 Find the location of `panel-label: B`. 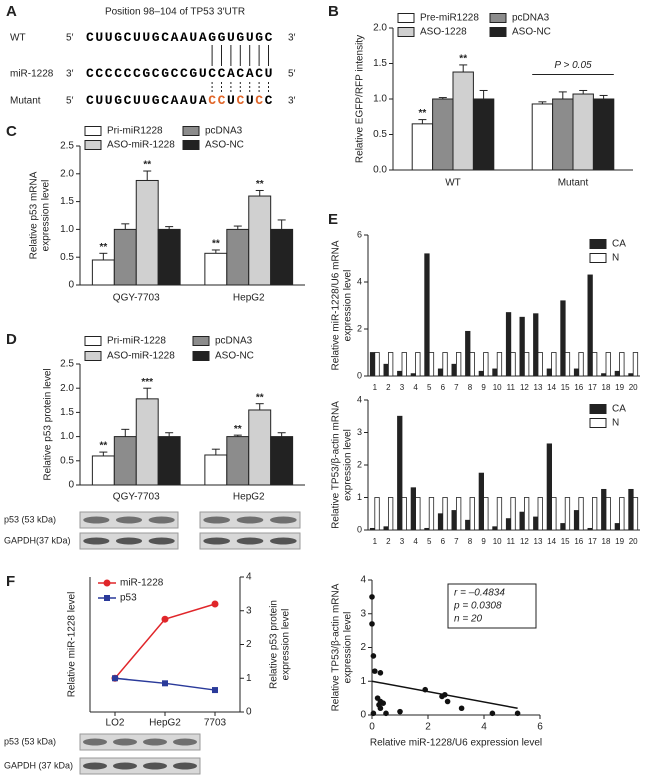

panel-label: B is located at coordinates (333, 11).